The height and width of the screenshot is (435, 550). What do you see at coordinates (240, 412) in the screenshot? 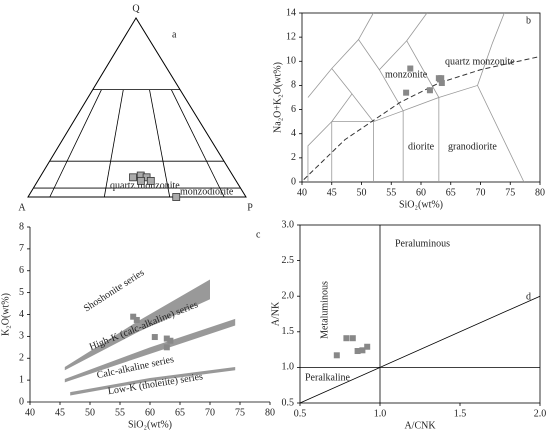
I see `x-tick-label: 75` at bounding box center [240, 412].